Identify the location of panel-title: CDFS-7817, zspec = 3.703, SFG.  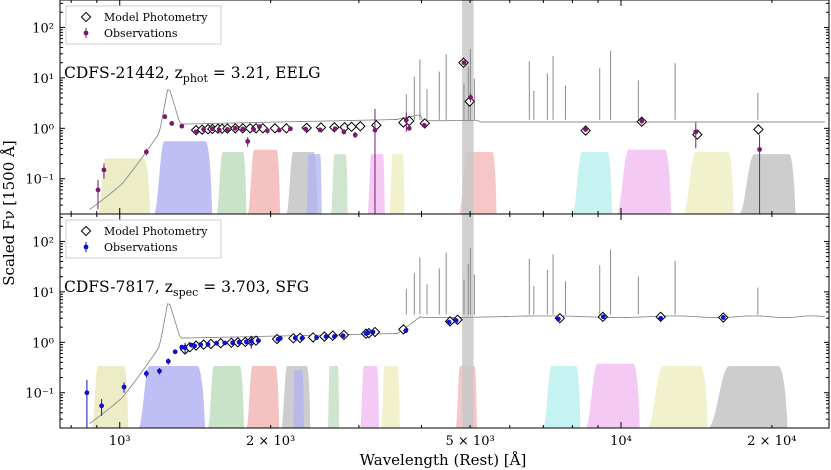
(186, 288).